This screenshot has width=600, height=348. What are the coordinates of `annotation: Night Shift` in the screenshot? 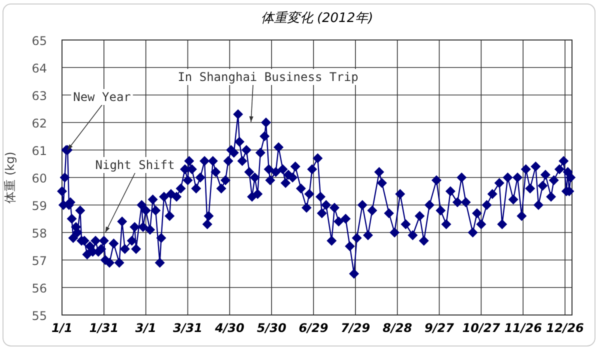 It's located at (135, 165).